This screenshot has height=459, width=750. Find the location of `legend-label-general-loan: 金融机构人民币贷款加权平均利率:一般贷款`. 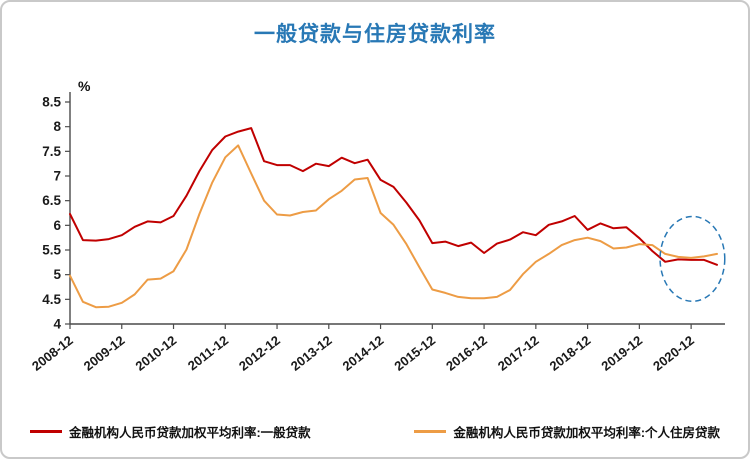

legend-label-general-loan: 金融机构人民币贷款加权平均利率:一般贷款 is located at coordinates (190, 433).